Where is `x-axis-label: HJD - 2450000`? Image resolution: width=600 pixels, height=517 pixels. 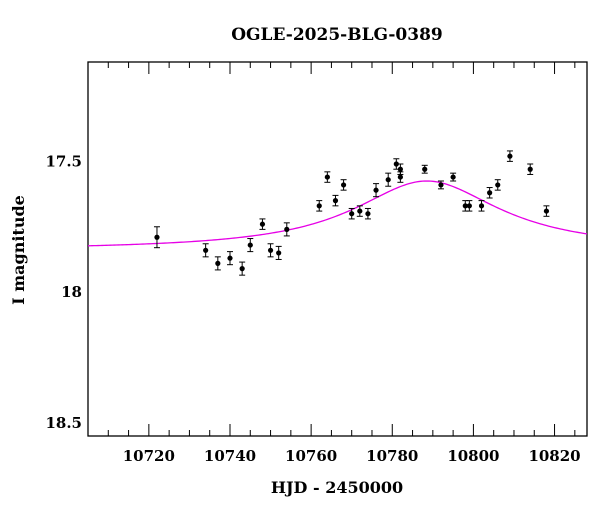
x-axis-label: HJD - 2450000 is located at coordinates (337, 487).